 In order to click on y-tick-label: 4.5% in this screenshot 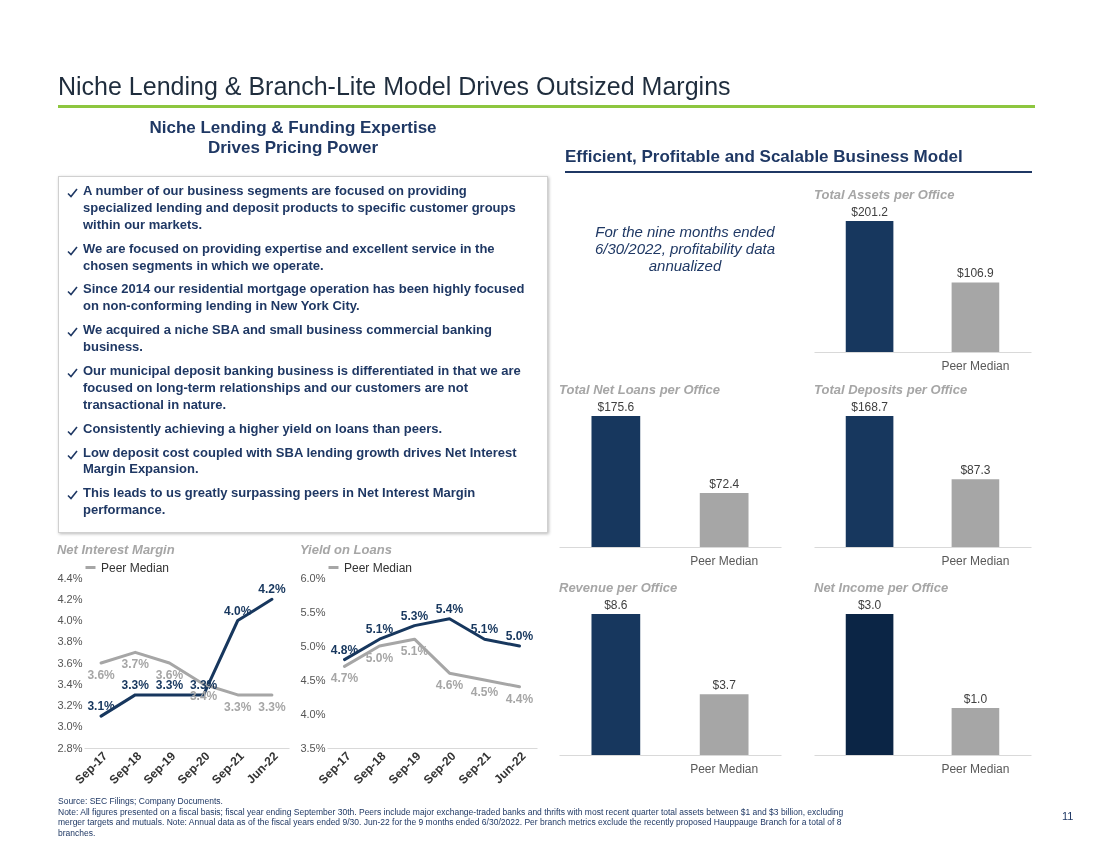, I will do `click(313, 679)`.